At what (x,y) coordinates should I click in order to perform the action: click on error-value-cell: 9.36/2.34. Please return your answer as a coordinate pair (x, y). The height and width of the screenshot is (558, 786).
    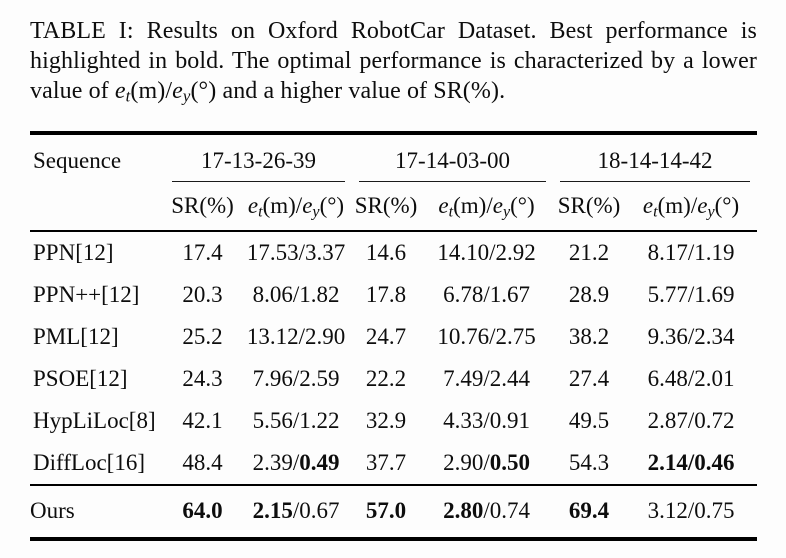
    Looking at the image, I should click on (691, 337).